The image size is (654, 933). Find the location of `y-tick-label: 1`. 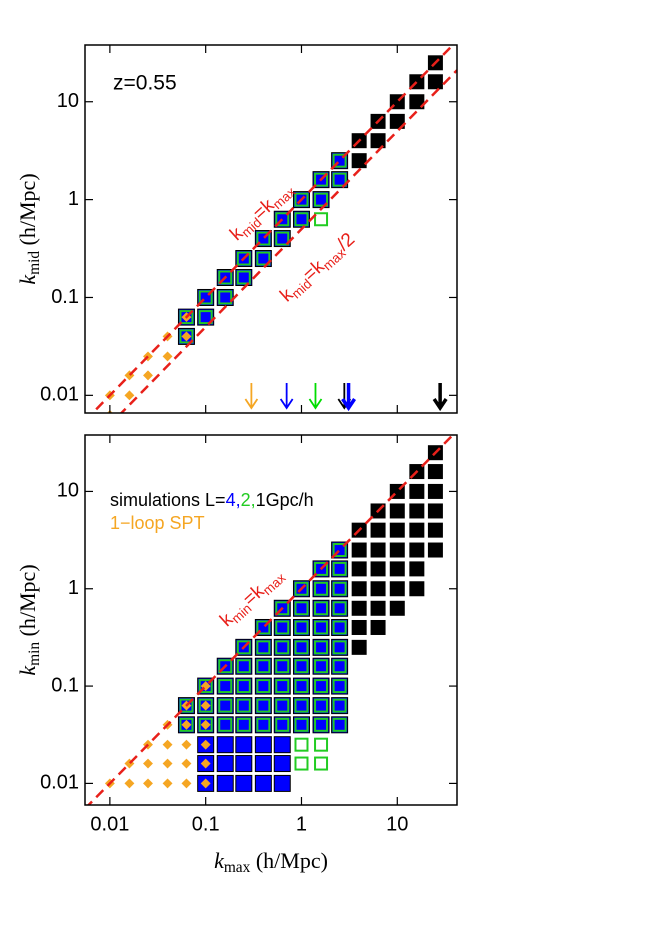

y-tick-label: 1 is located at coordinates (73, 199).